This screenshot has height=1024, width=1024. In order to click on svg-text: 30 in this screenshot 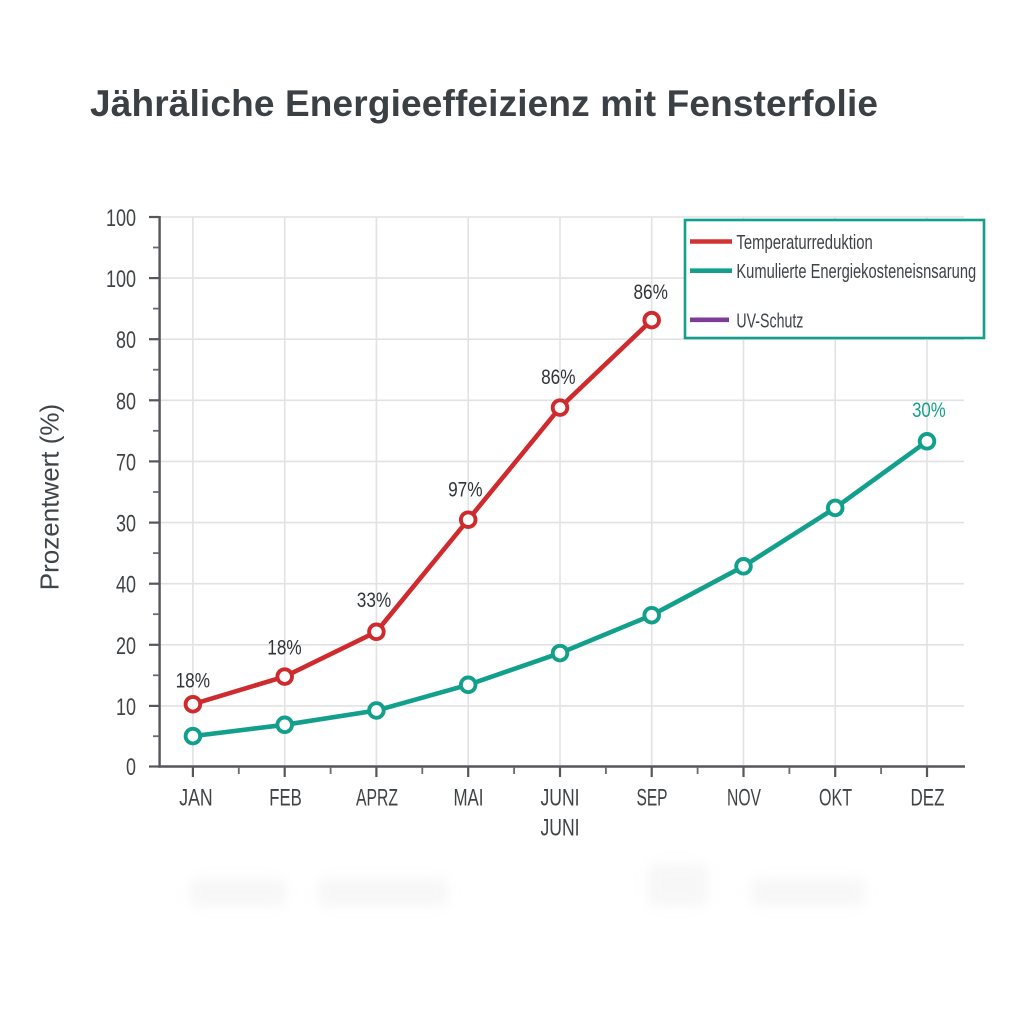, I will do `click(126, 524)`.